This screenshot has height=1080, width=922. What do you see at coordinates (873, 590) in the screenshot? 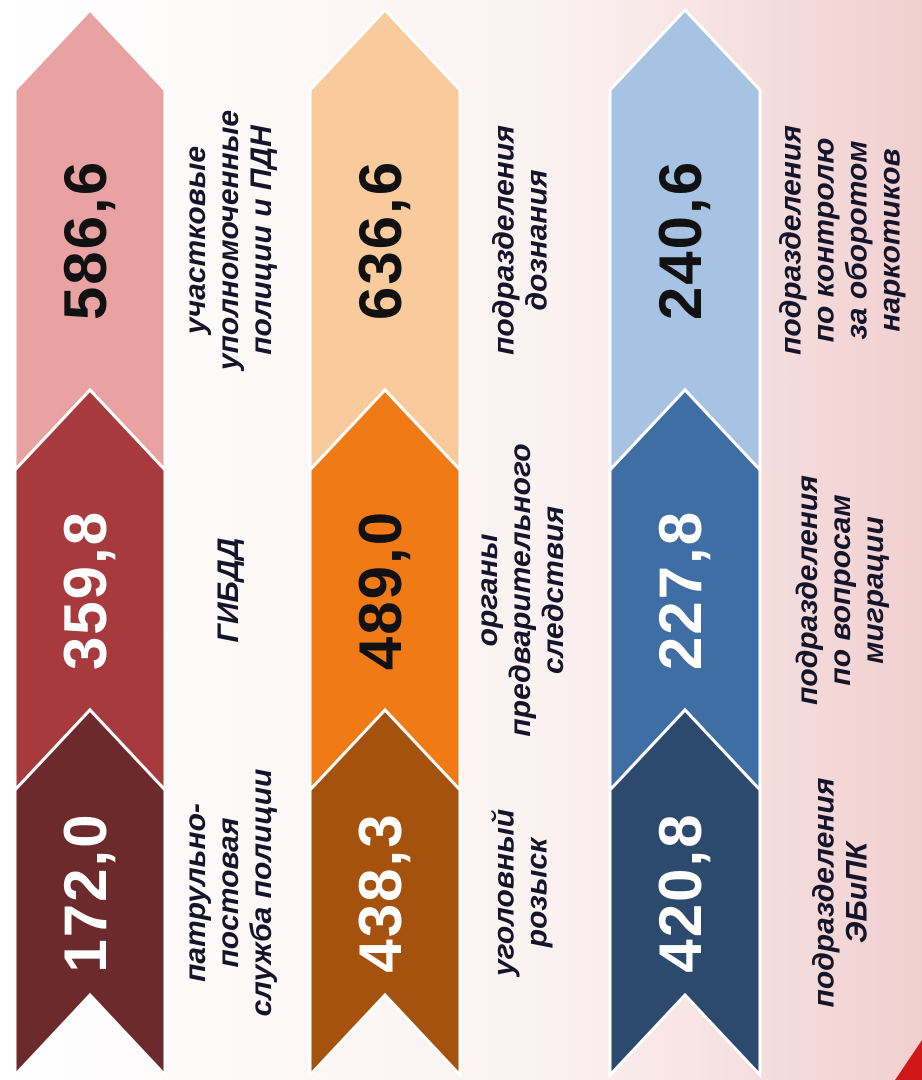
I see `label-line: миграции` at bounding box center [873, 590].